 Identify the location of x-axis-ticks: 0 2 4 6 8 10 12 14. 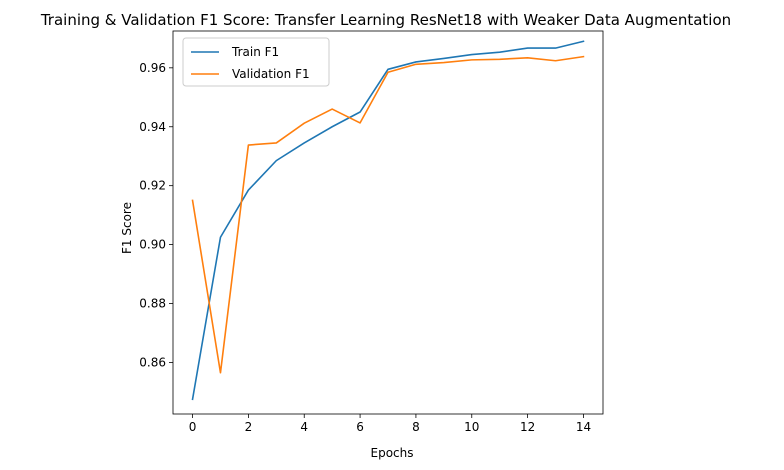
(390, 424).